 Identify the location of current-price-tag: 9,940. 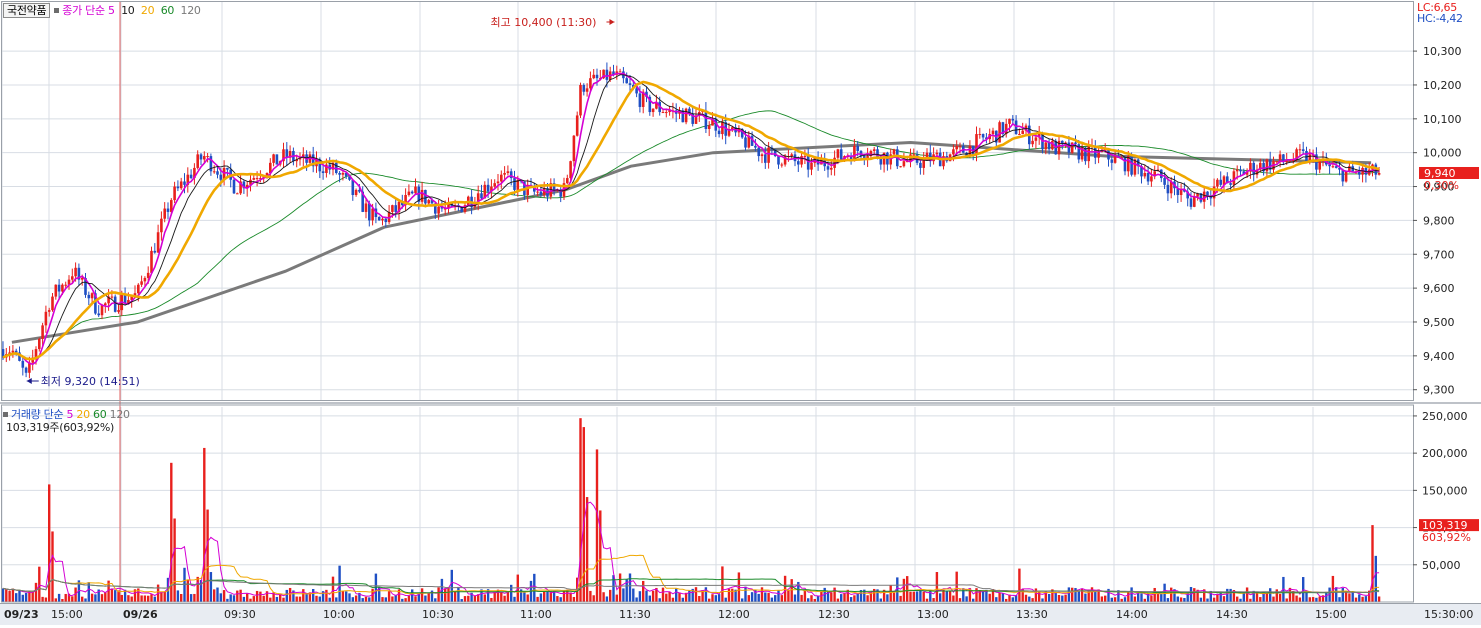
(1440, 173).